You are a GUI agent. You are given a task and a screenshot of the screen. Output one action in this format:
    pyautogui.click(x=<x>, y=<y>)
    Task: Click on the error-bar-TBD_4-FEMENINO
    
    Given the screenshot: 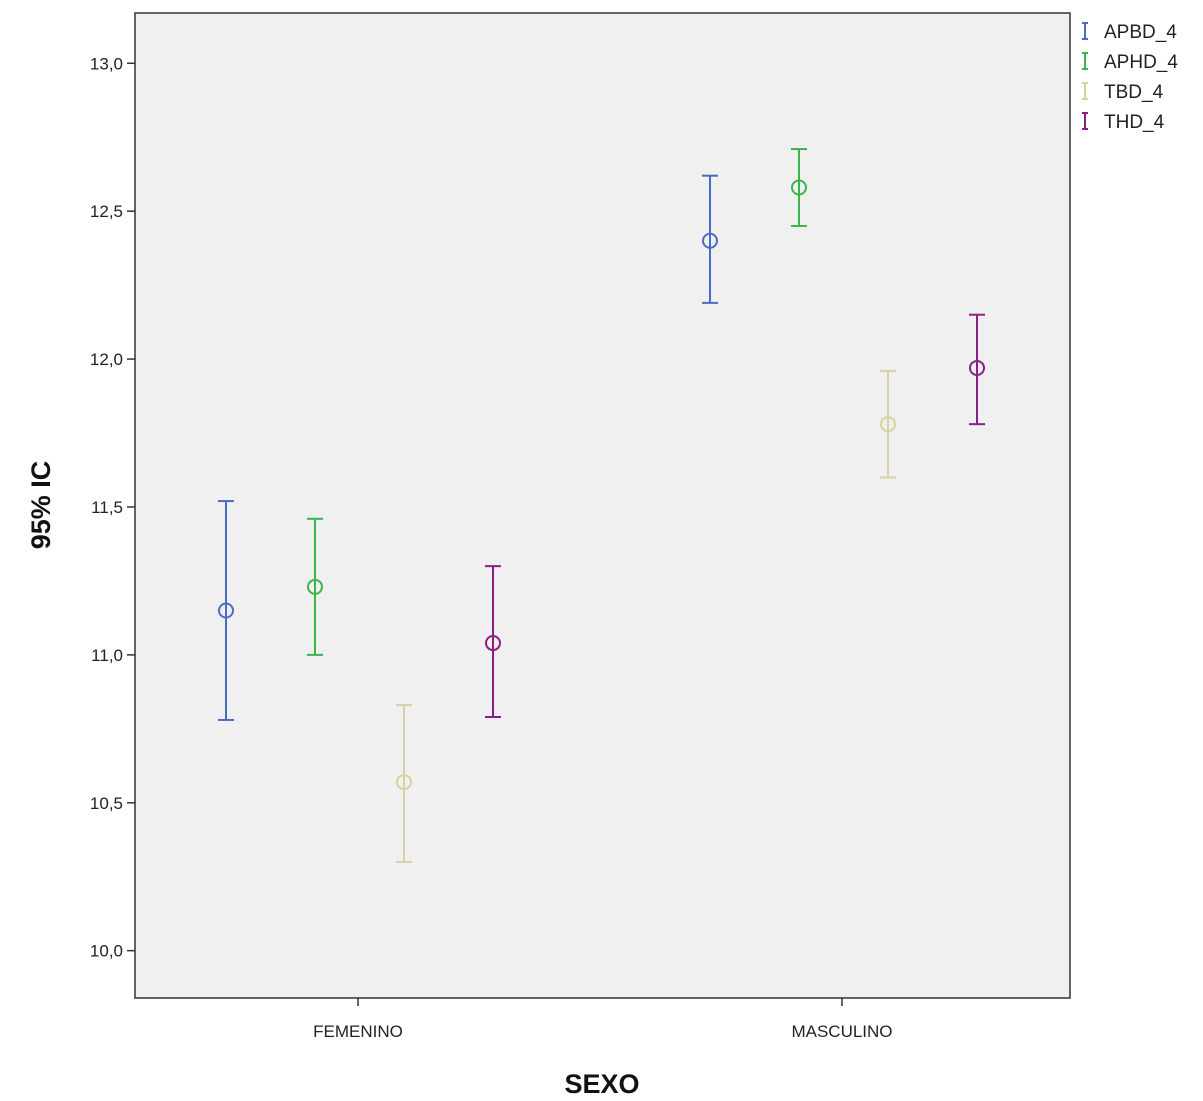 What is the action you would take?
    pyautogui.click(x=404, y=783)
    